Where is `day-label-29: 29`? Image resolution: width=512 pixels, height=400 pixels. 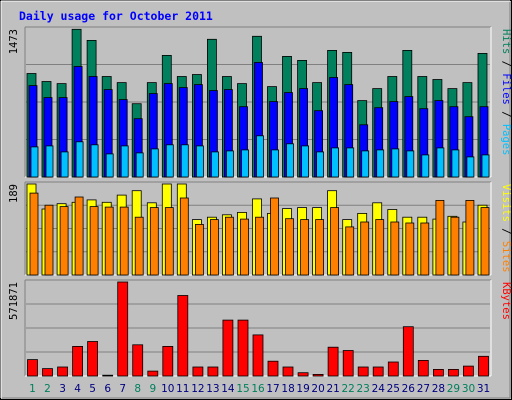 day-label-29: 29 is located at coordinates (453, 389).